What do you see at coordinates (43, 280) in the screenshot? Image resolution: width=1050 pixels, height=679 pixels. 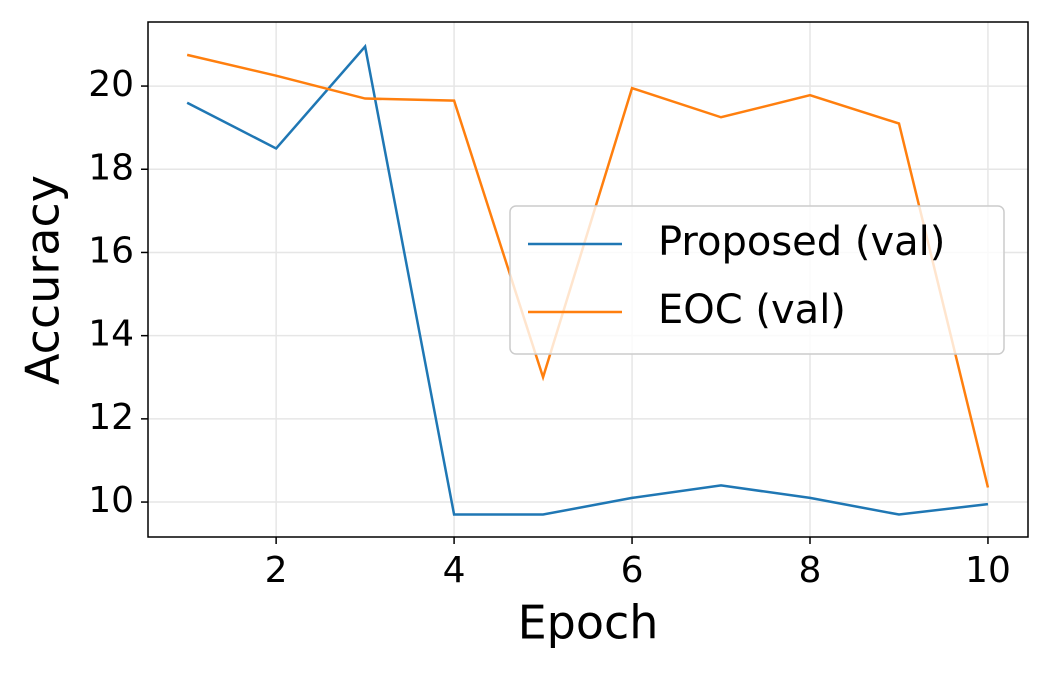 I see `y-axis-label: Accuracy` at bounding box center [43, 280].